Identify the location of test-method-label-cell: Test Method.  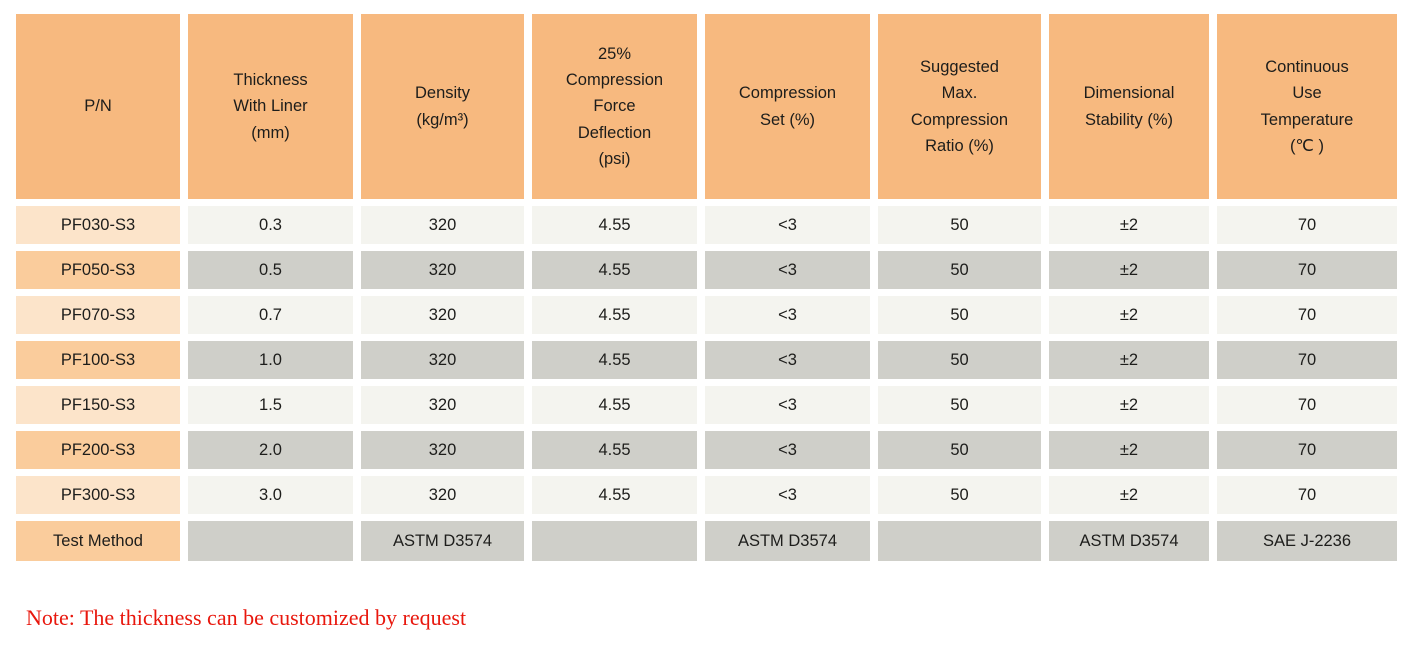
(98, 541).